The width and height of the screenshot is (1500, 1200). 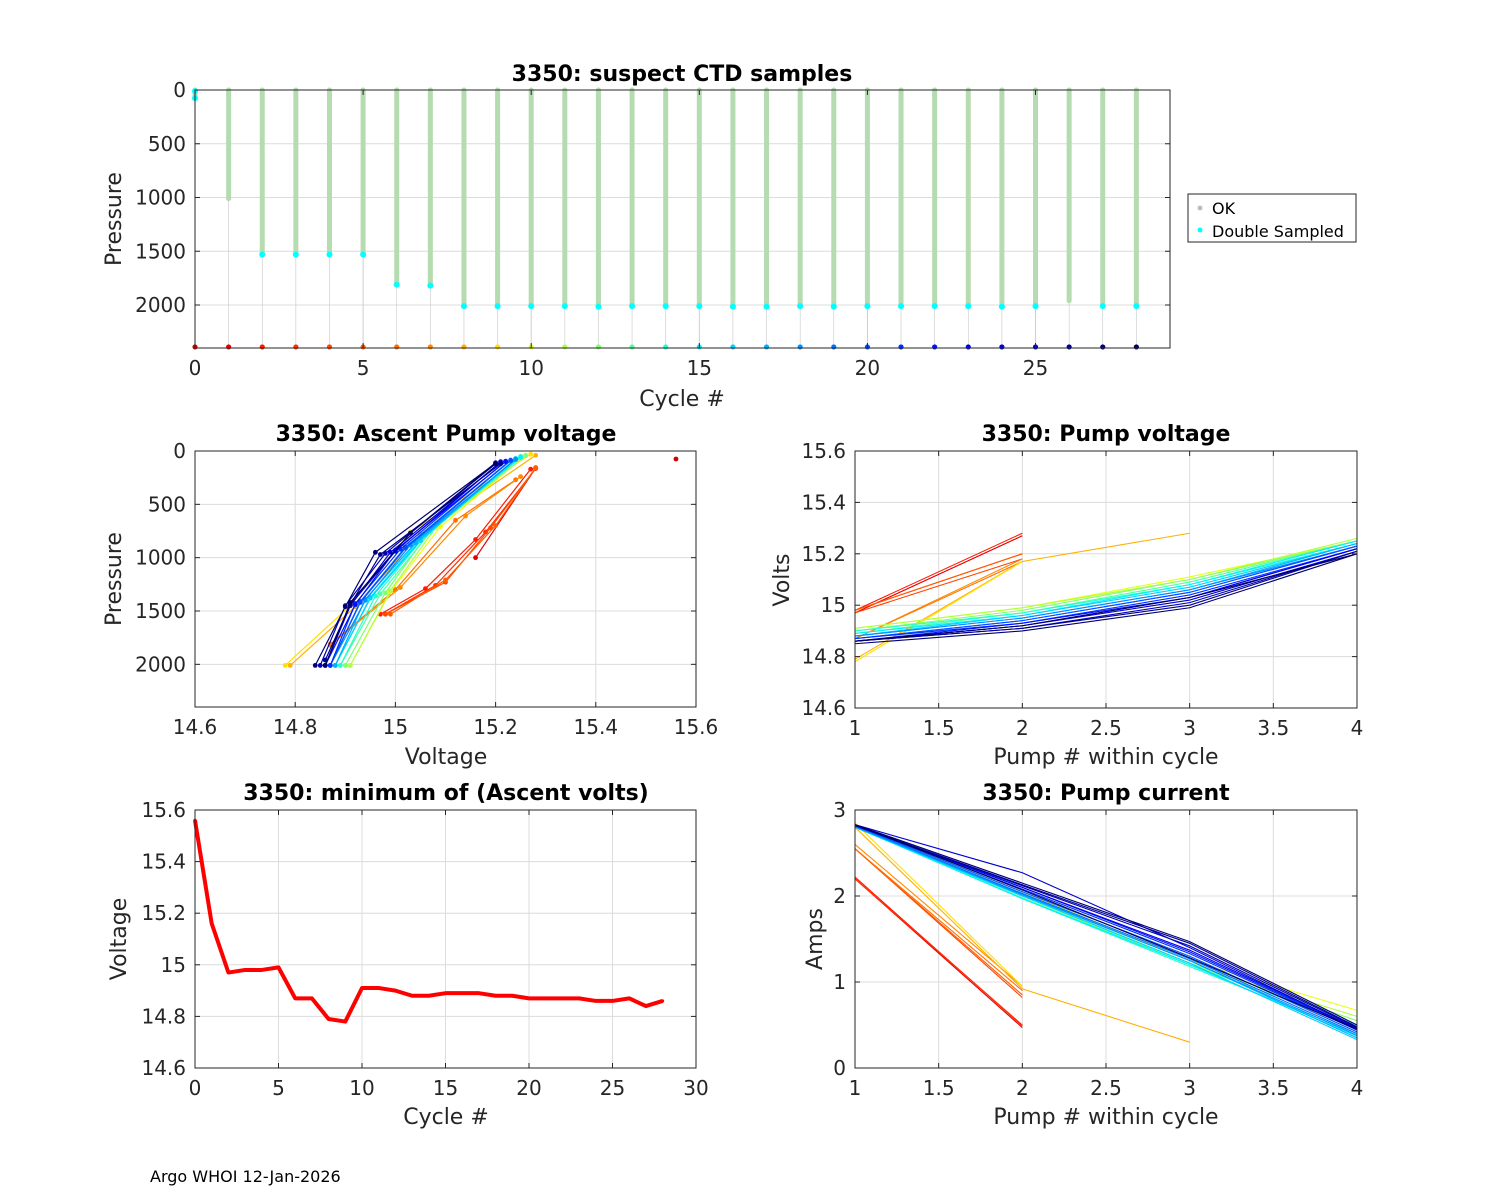 What do you see at coordinates (682, 219) in the screenshot?
I see `ctd-axes-frame` at bounding box center [682, 219].